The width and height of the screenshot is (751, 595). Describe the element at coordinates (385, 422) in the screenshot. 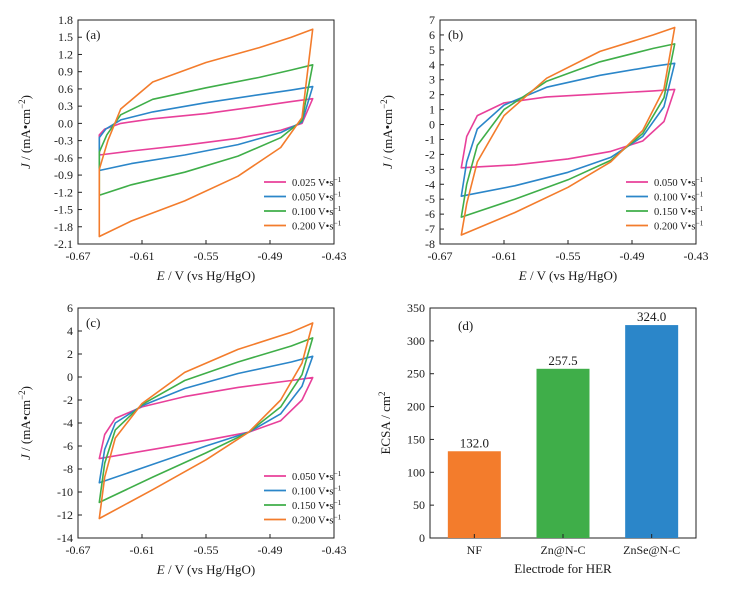

I see `y-axis-label: ECSA / cm2` at that location.